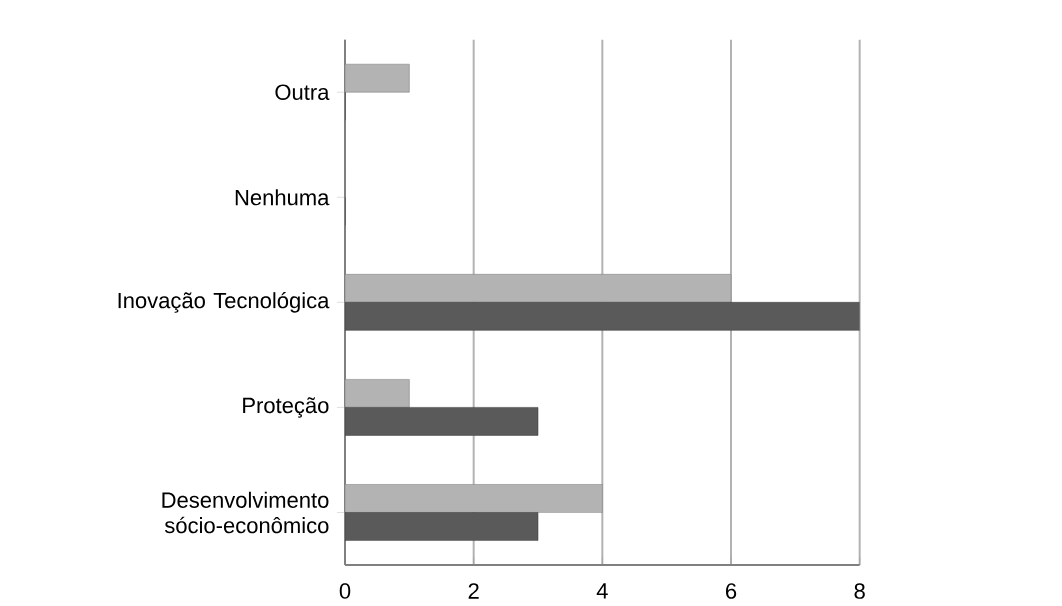  Describe the element at coordinates (602, 591) in the screenshot. I see `x-tick-label: 4` at that location.